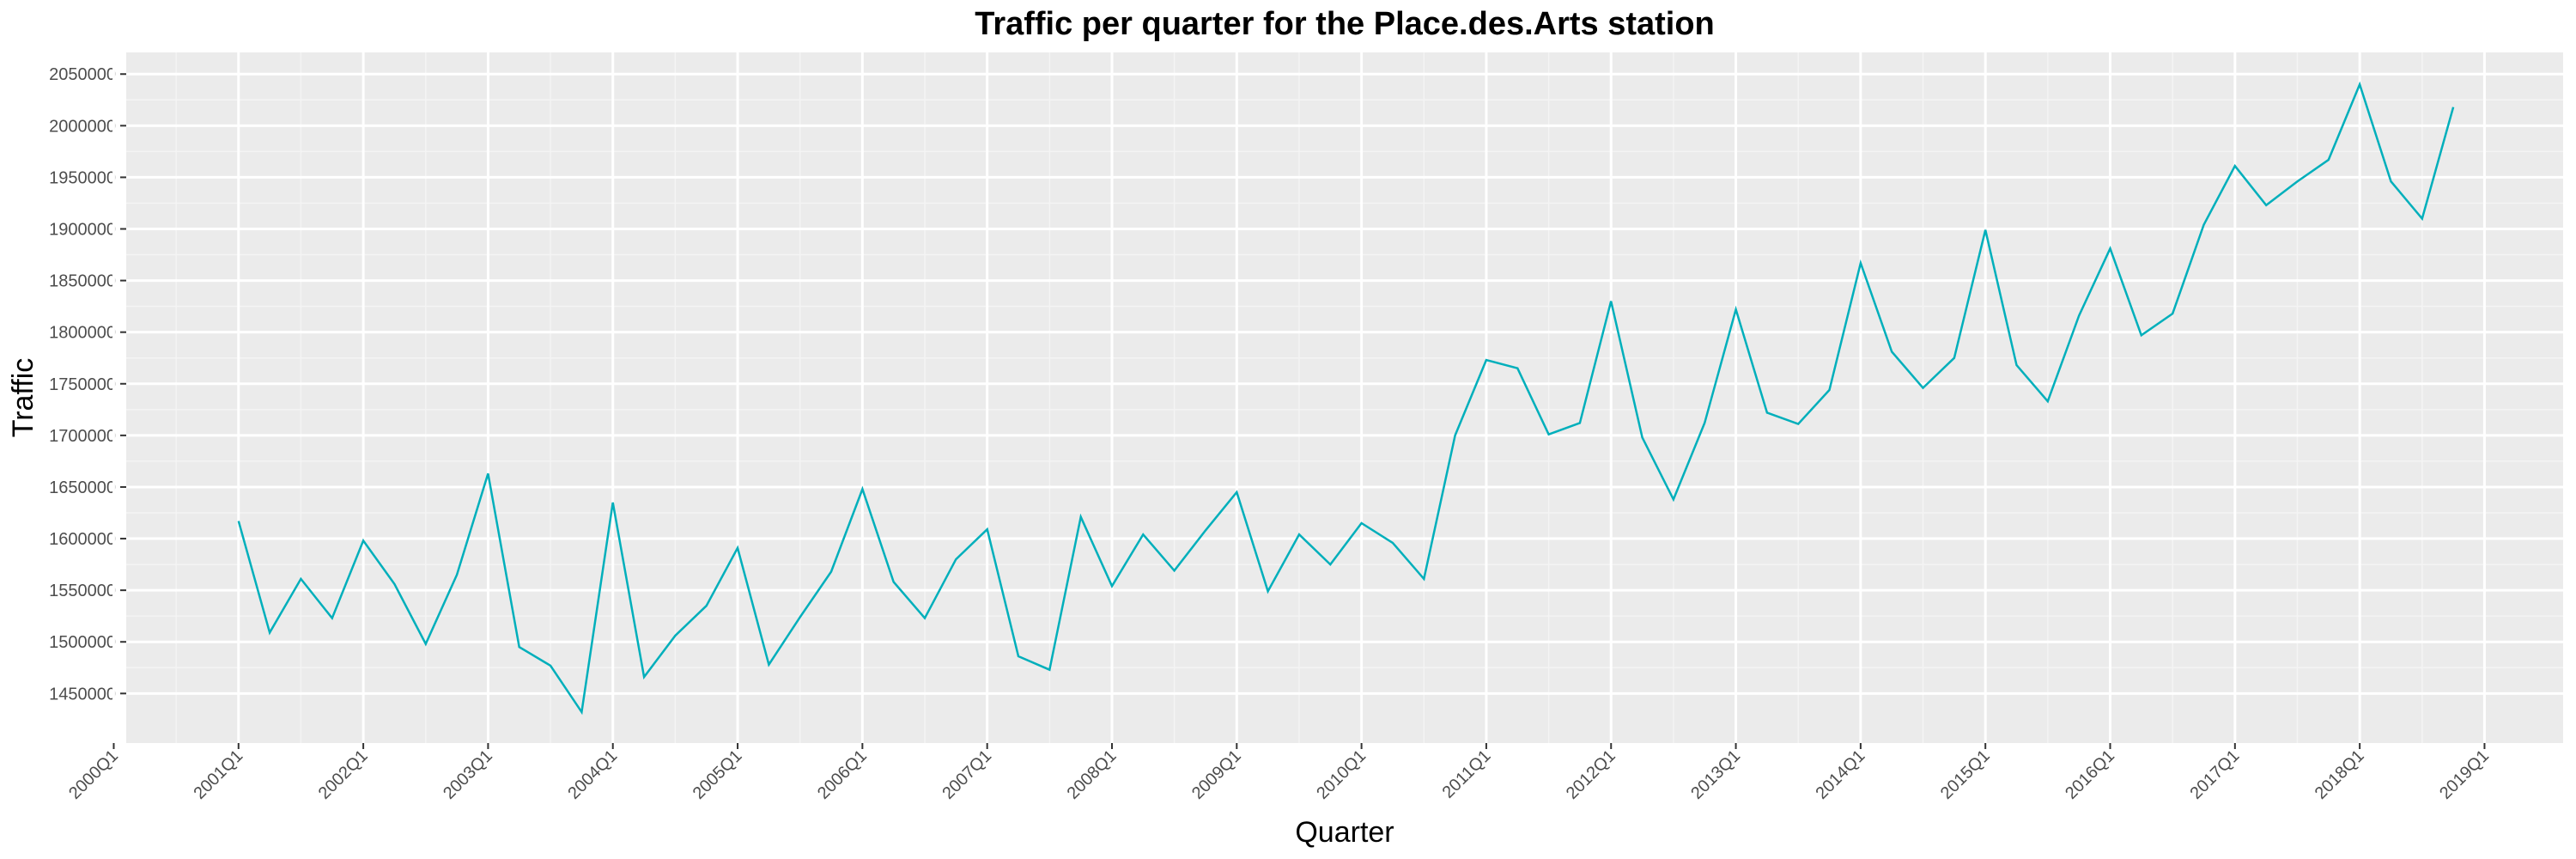  I want to click on y-tick-label: 2050000, so click(82, 74).